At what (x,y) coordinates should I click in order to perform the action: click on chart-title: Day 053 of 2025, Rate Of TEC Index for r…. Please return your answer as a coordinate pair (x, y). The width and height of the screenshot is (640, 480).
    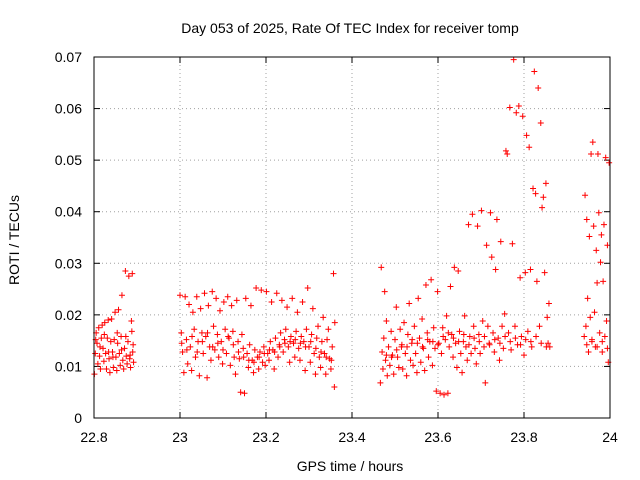
    Looking at the image, I should click on (350, 28).